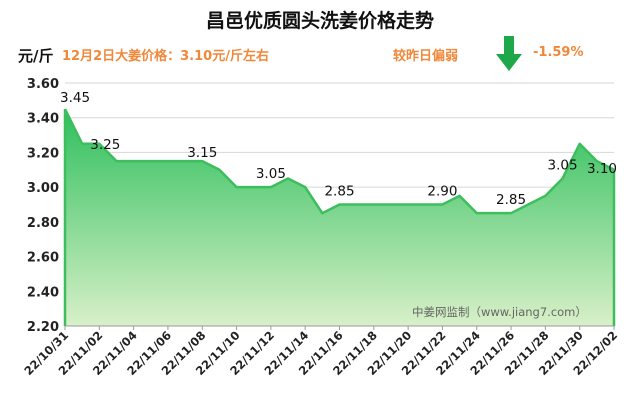 This screenshot has height=410, width=640. I want to click on y-tick-label: 2.40, so click(43, 292).